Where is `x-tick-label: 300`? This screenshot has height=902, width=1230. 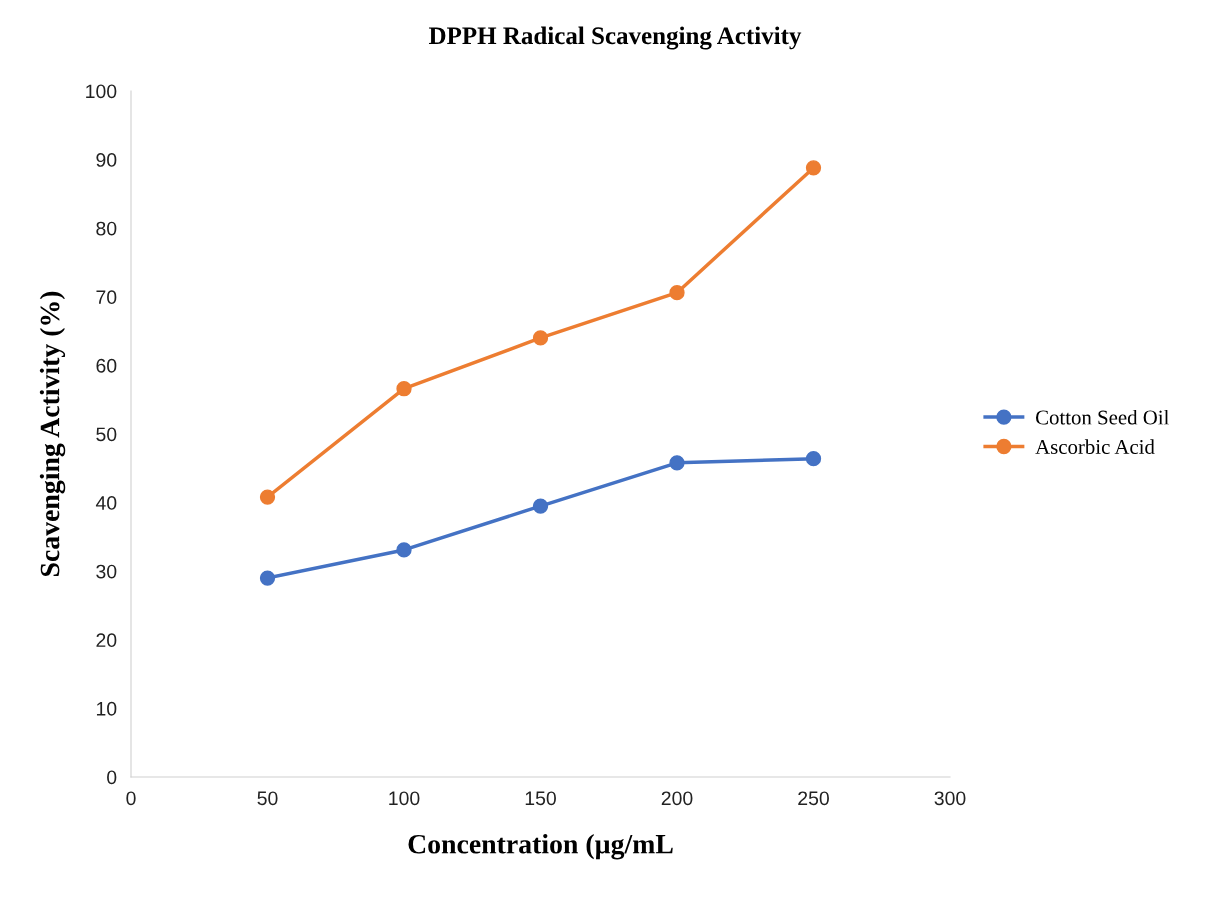
x-tick-label: 300 is located at coordinates (950, 798).